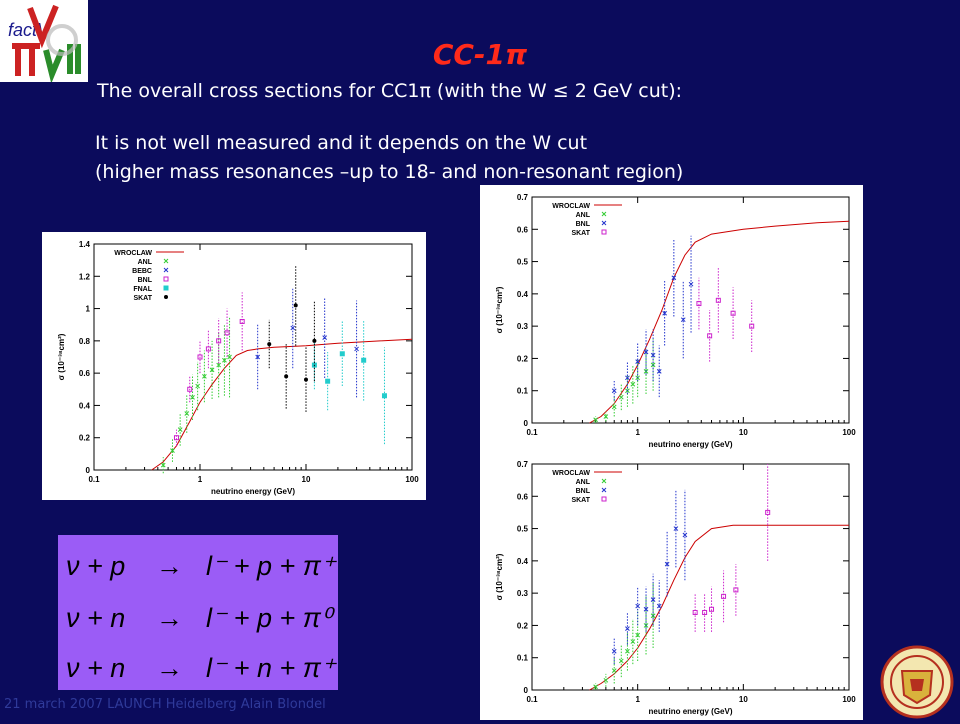  Describe the element at coordinates (306, 479) in the screenshot. I see `chart-0-xtick-label-2: 10` at that location.